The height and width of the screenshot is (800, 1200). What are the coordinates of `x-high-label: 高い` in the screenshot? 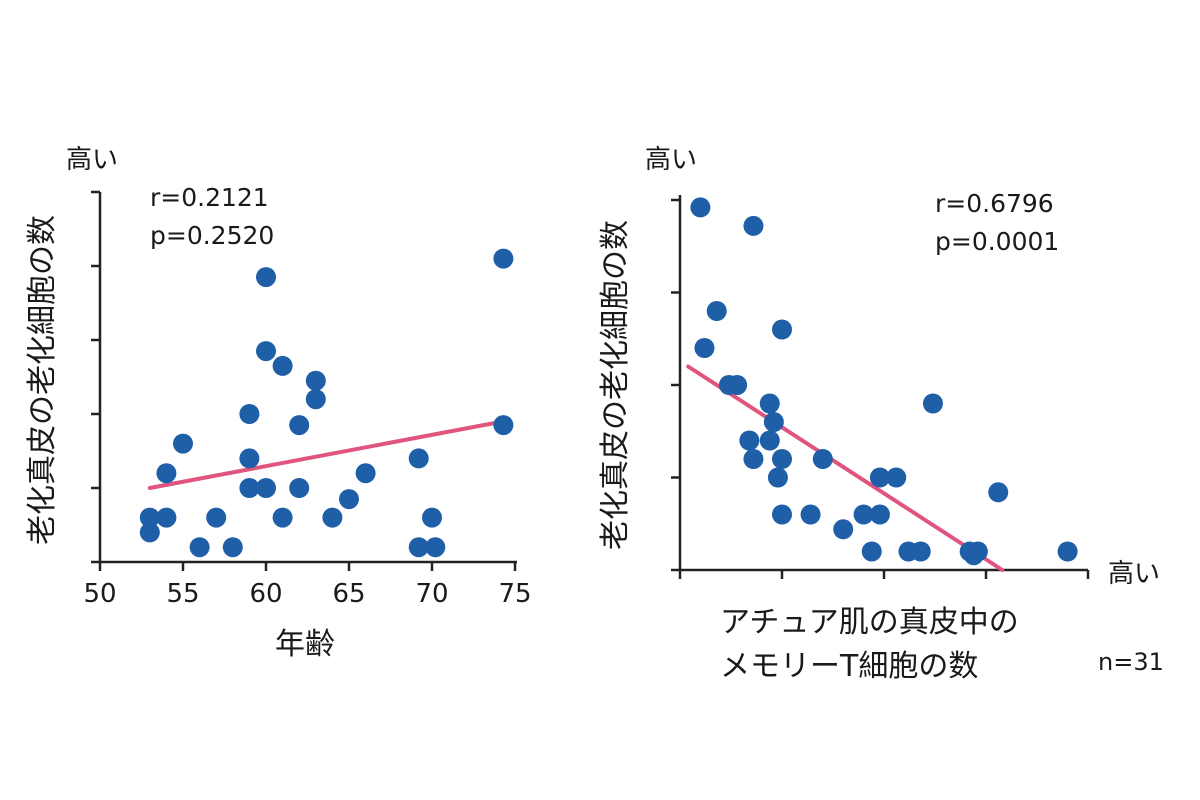 It's located at (1134, 574).